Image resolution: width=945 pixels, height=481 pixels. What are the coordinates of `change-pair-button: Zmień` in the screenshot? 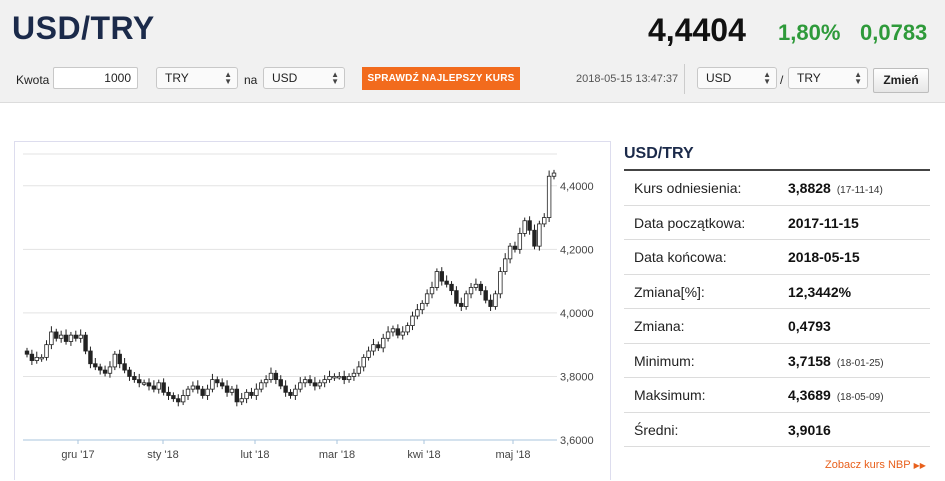 It's located at (901, 80).